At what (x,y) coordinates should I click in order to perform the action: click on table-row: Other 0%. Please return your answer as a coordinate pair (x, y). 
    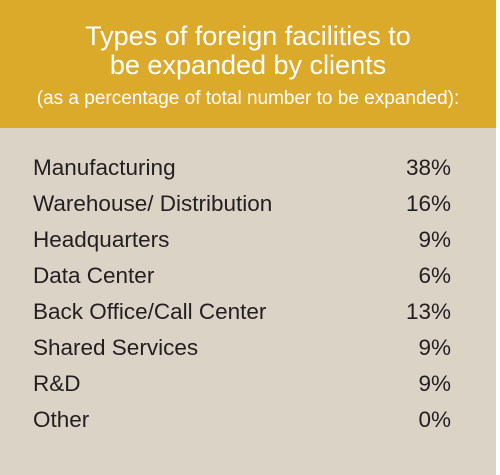
    Looking at the image, I should click on (242, 424).